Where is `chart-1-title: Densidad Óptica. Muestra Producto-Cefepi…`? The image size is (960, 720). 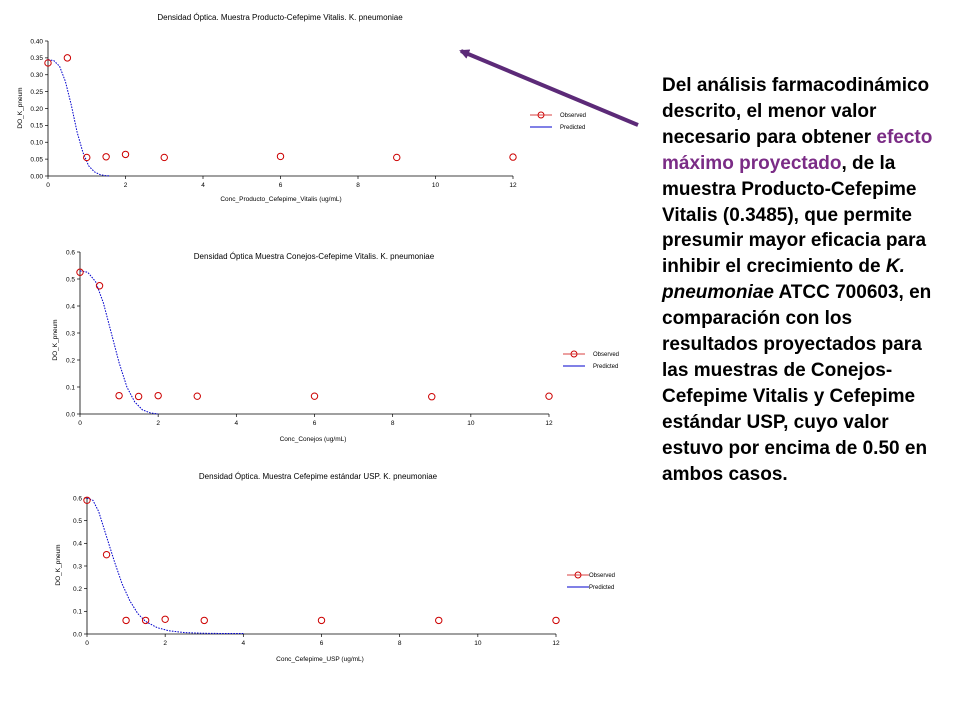
chart-1-title: Densidad Óptica. Muestra Producto-Cefepi… is located at coordinates (280, 17).